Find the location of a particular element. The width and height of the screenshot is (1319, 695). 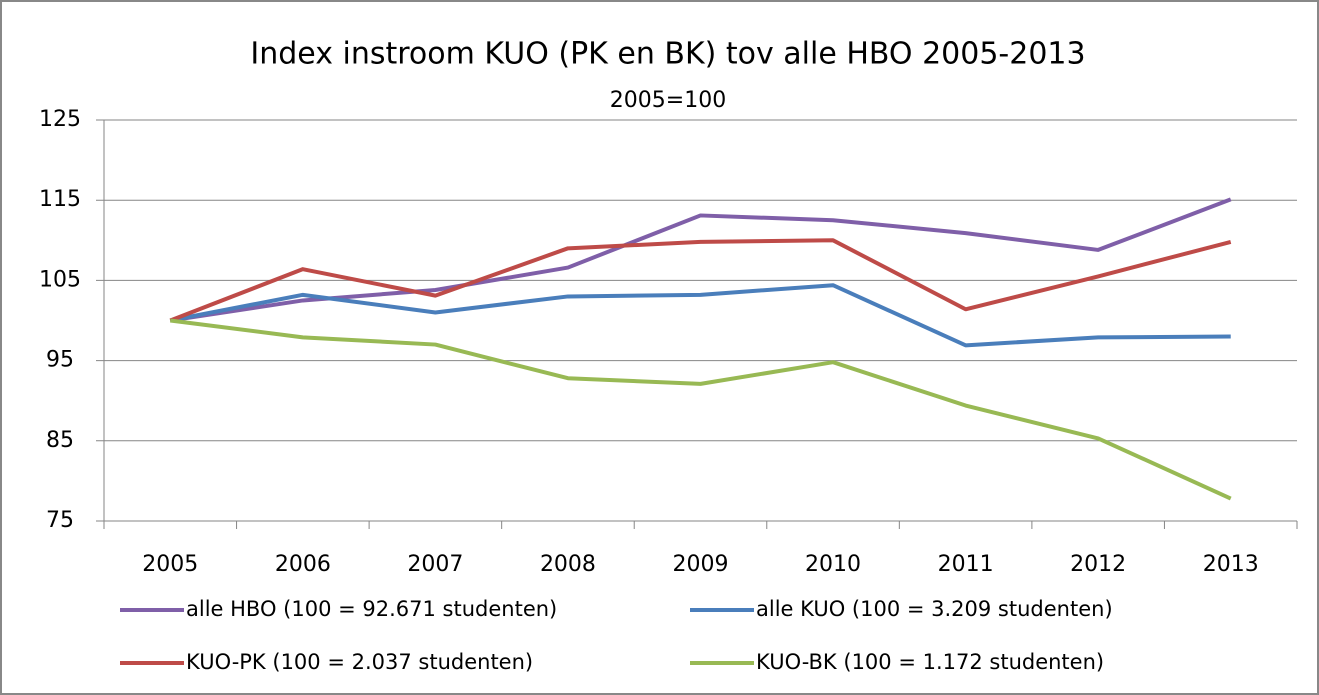

y-tick-label: 115 is located at coordinates (60, 199).